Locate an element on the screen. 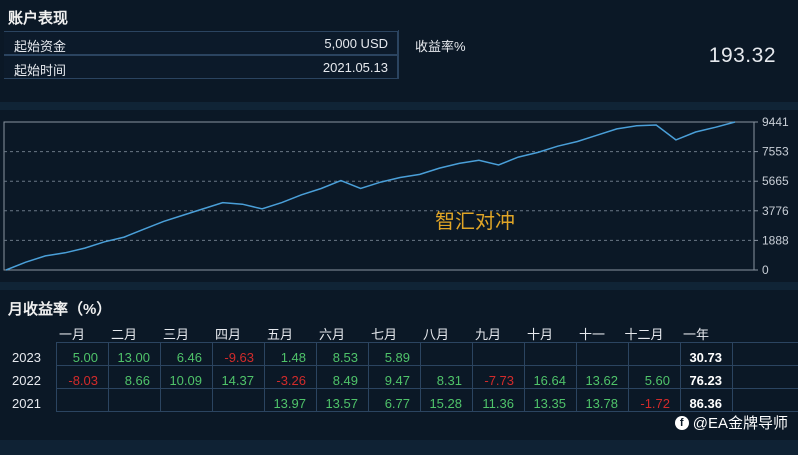  starting-capital-value: 5,000 USD is located at coordinates (356, 43).